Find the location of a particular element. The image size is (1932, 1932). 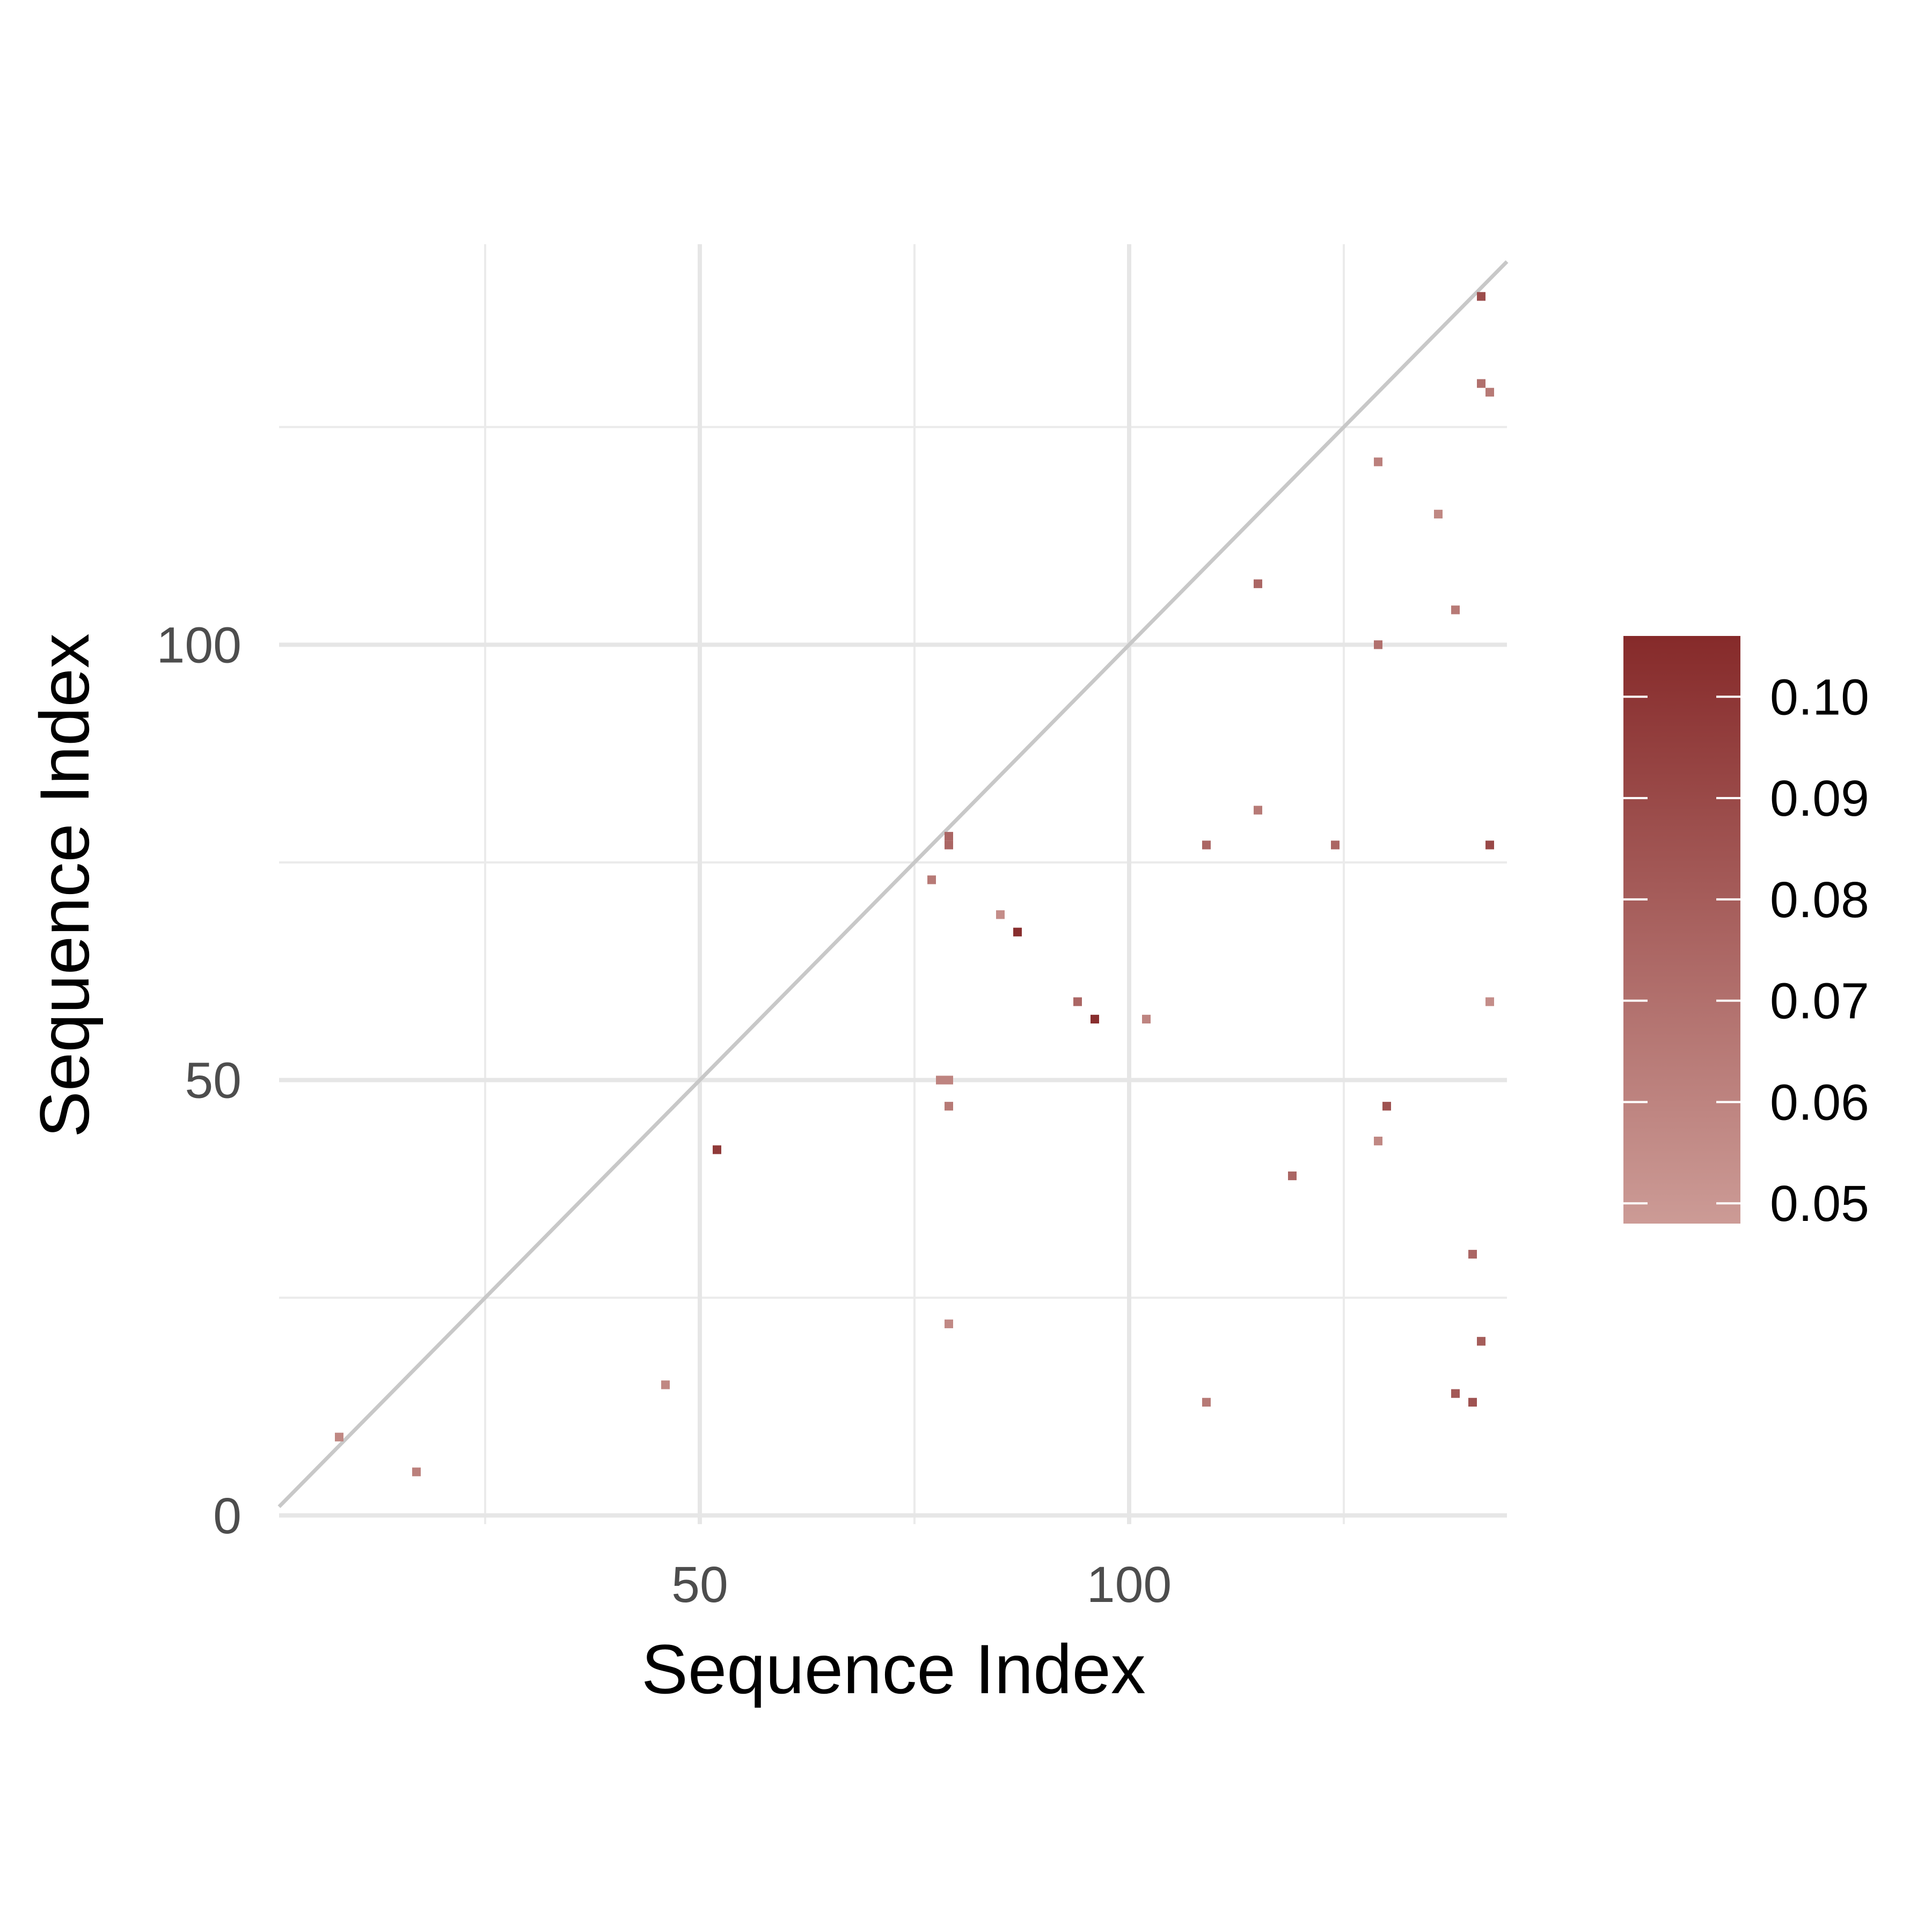

colorbar-tick-label: 0.09 is located at coordinates (1819, 798).